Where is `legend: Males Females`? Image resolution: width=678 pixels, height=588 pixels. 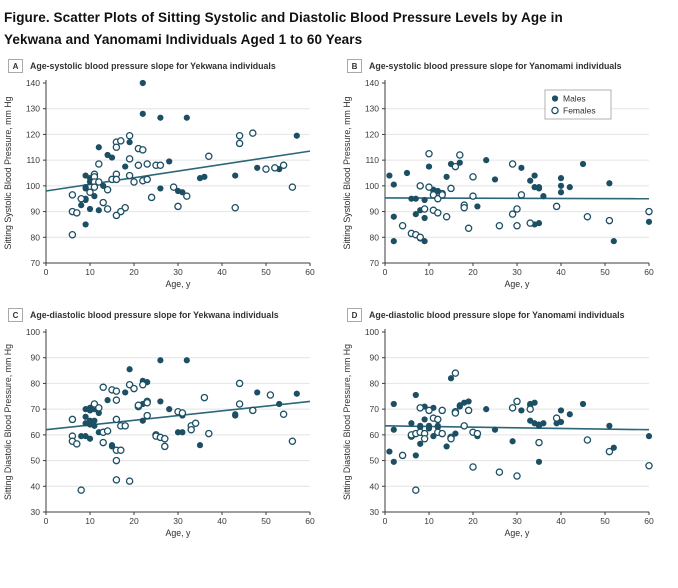
legend: Males Females is located at coordinates (578, 104).